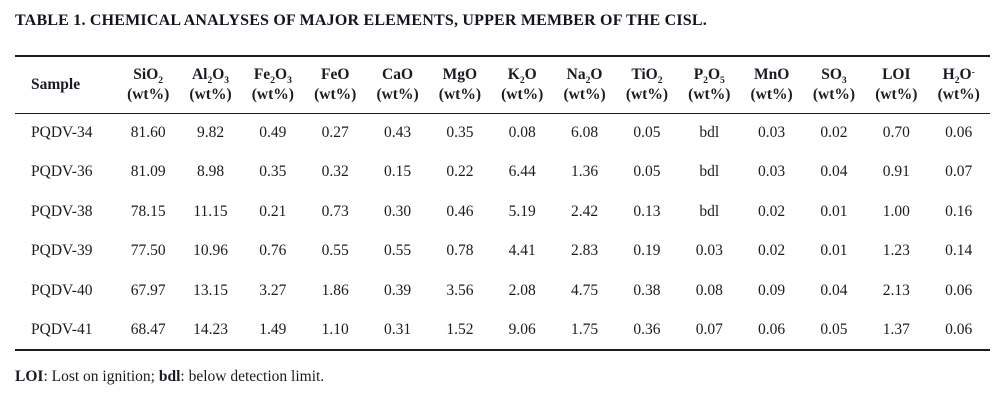 The width and height of the screenshot is (1005, 402). Describe the element at coordinates (273, 172) in the screenshot. I see `value-cell: 0.35` at that location.